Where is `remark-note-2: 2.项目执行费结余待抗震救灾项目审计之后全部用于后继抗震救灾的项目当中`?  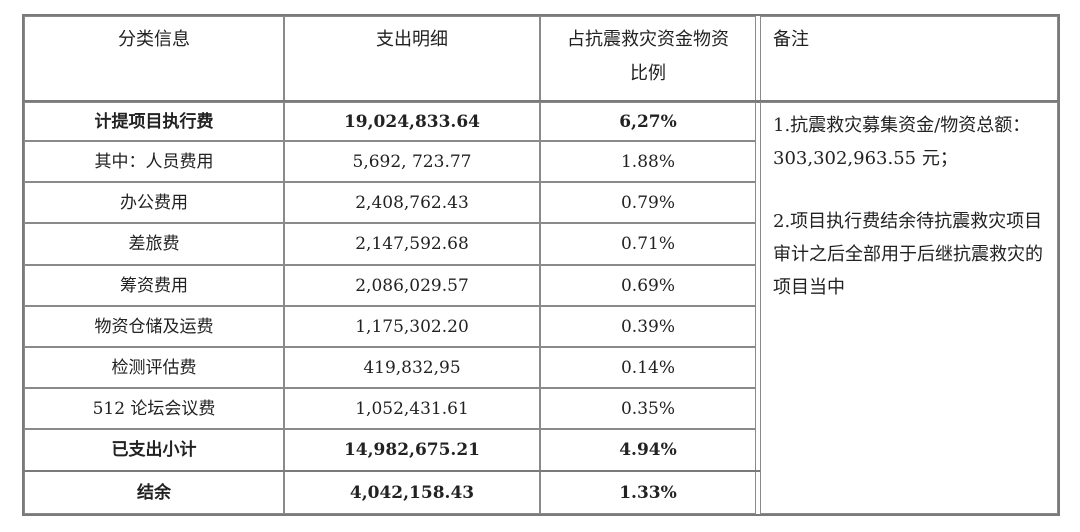
remark-note-2: 2.项目执行费结余待抗震救灾项目审计之后全部用于后继抗震救灾的项目当中 is located at coordinates (908, 254).